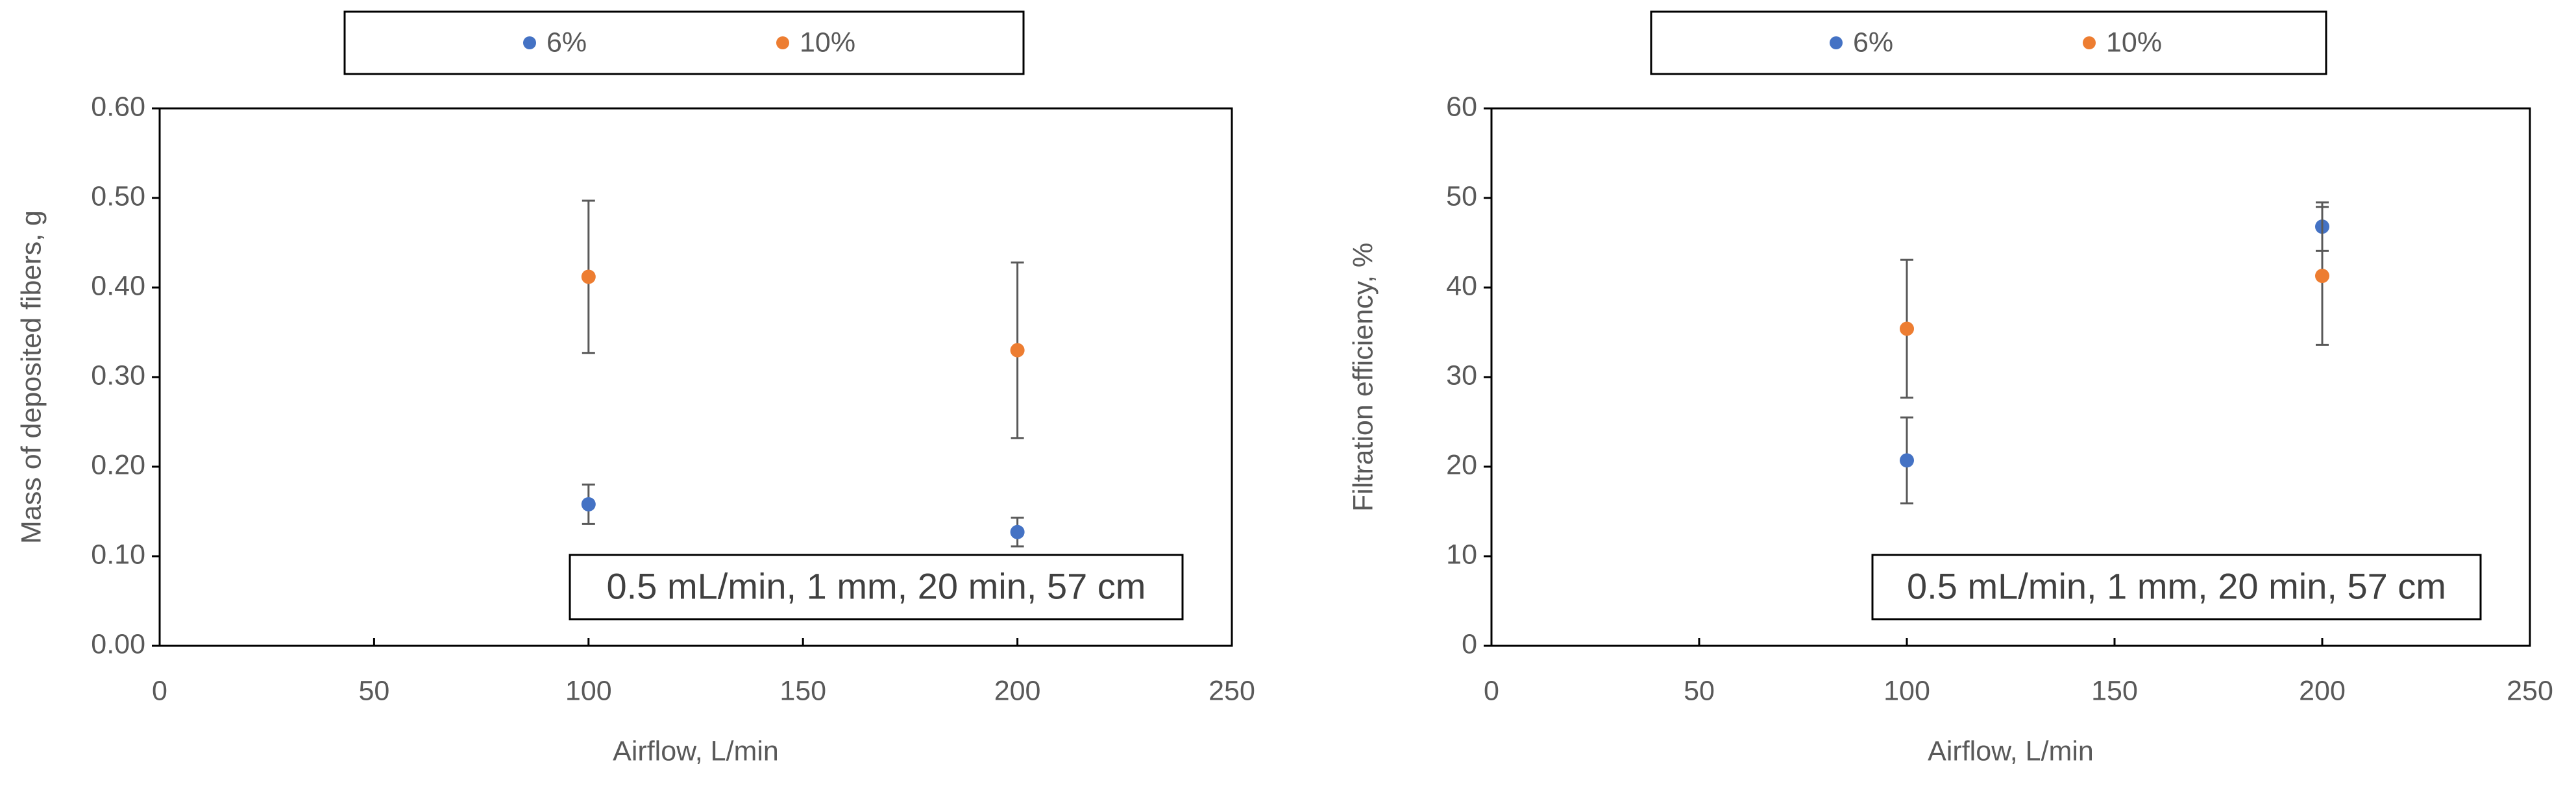 The width and height of the screenshot is (2576, 786). I want to click on y-axis-title: Mass of deposited fibers, g, so click(31, 377).